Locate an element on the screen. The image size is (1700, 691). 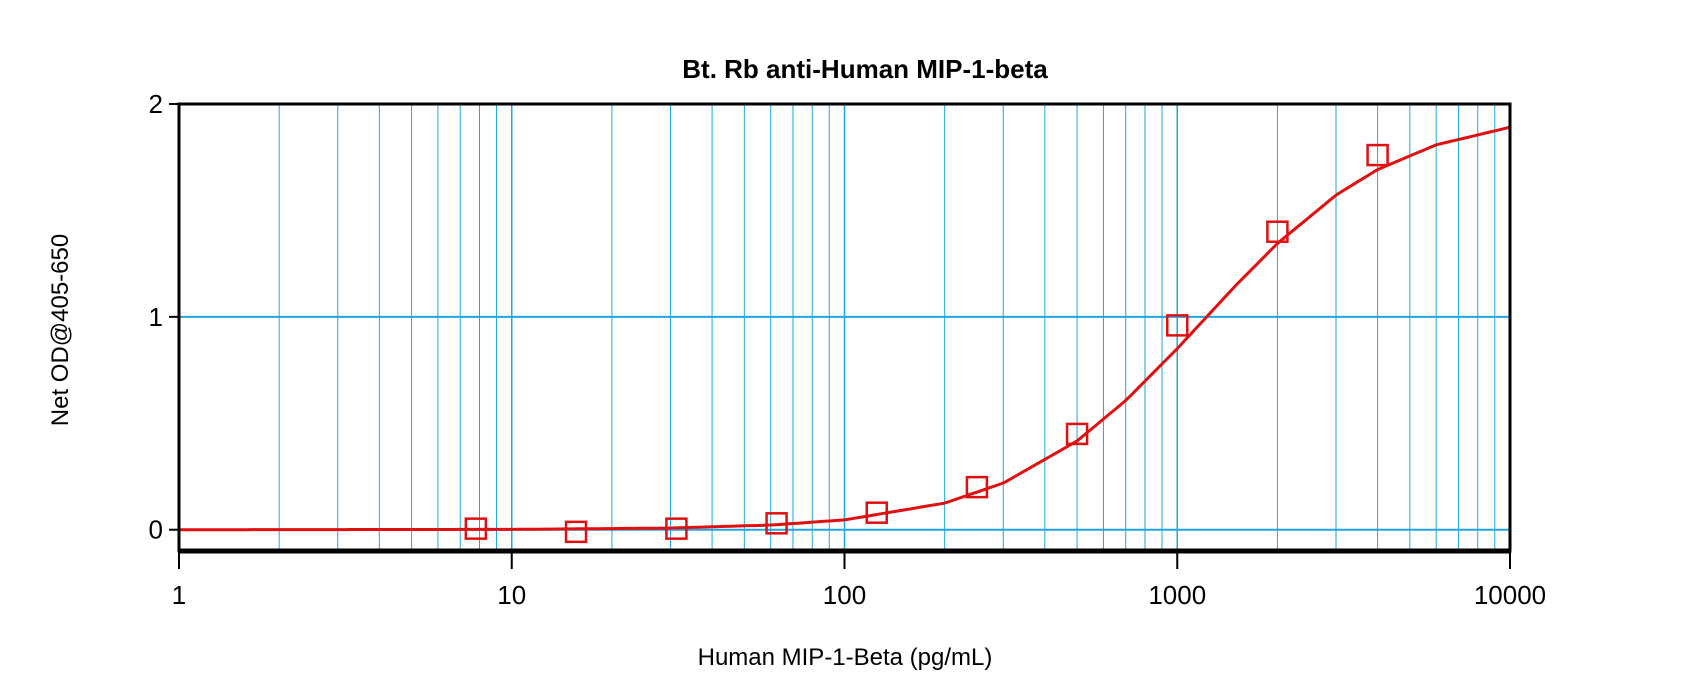
x-tick-label: 10000 is located at coordinates (1510, 595).